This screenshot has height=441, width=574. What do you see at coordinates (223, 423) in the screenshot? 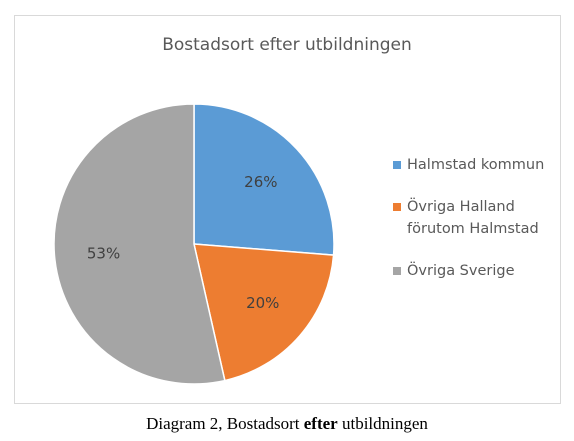
I see `caption-text: Diagram 2, Bostadsort` at bounding box center [223, 423].